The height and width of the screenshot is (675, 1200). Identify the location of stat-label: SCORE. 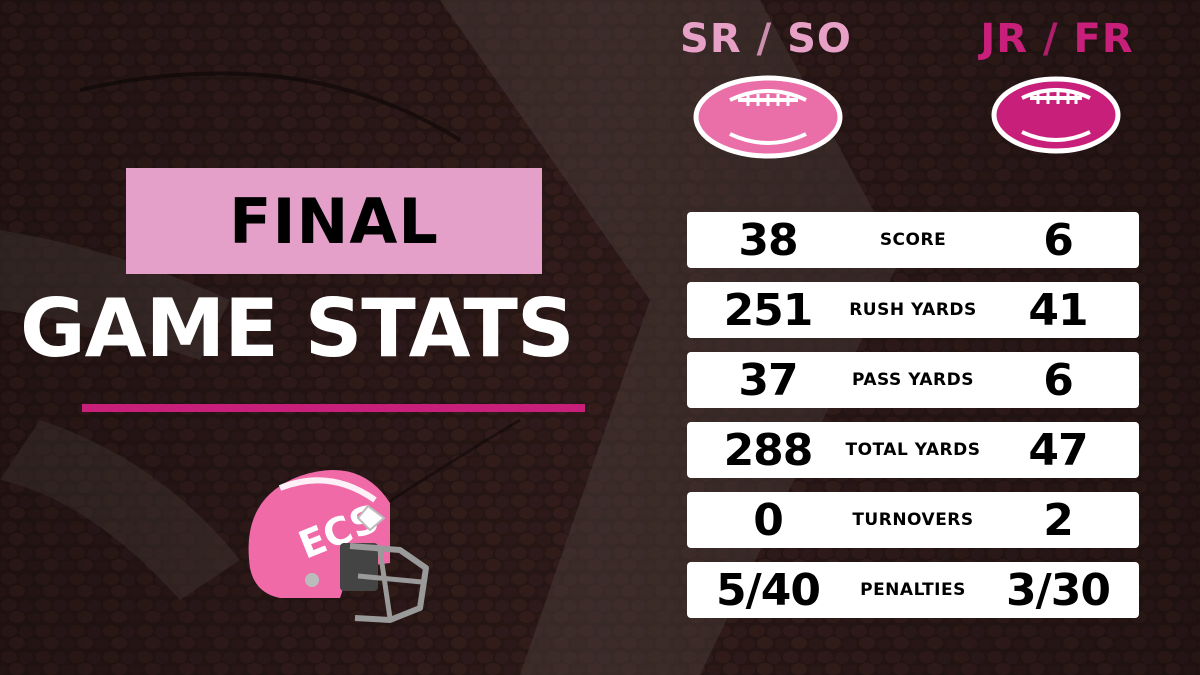
(913, 240).